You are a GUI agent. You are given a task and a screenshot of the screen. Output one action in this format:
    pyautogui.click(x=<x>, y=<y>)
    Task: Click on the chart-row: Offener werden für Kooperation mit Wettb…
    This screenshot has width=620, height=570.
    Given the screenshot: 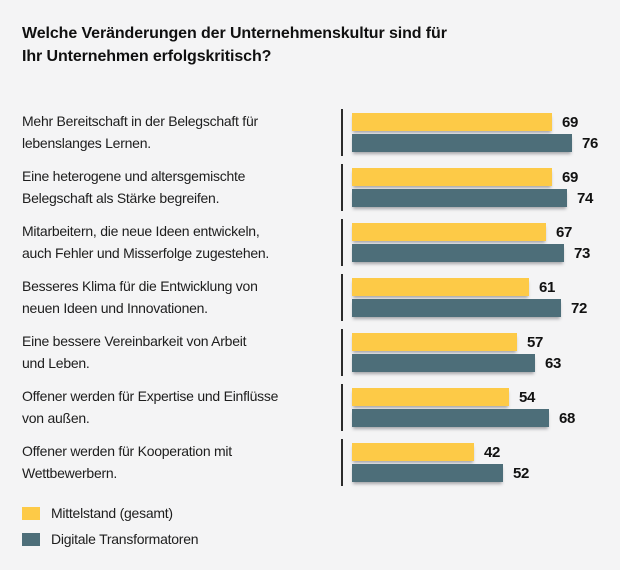 What is the action you would take?
    pyautogui.click(x=321, y=462)
    